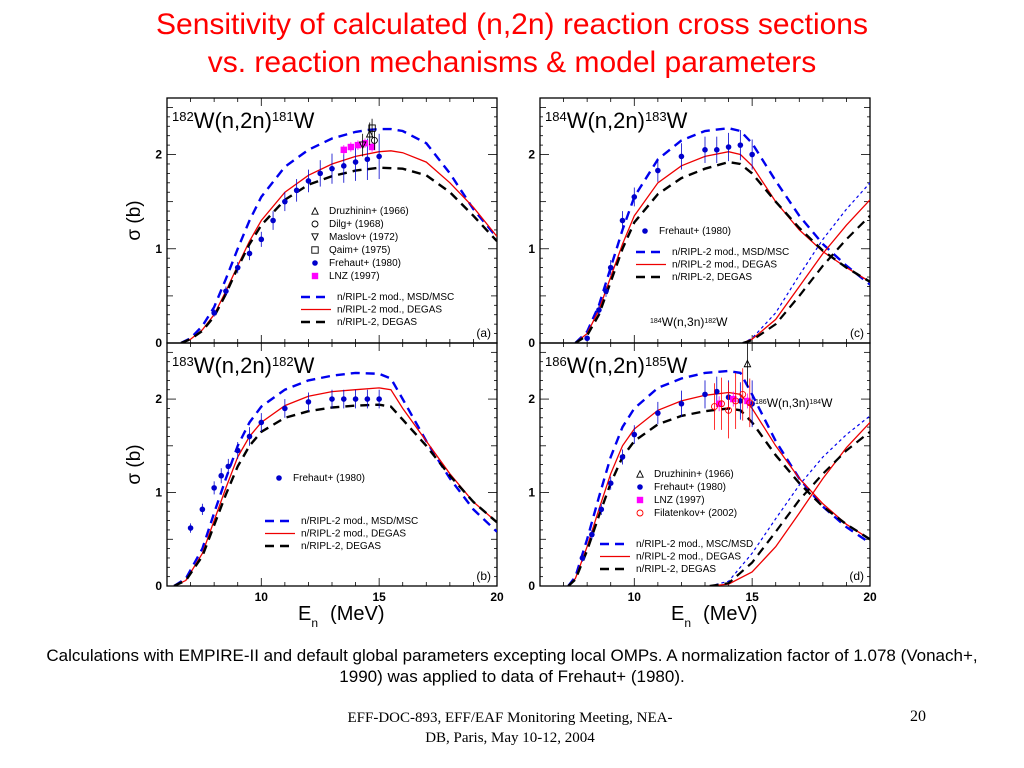 This screenshot has height=768, width=1024. I want to click on x-tick-label: 20, so click(870, 597).